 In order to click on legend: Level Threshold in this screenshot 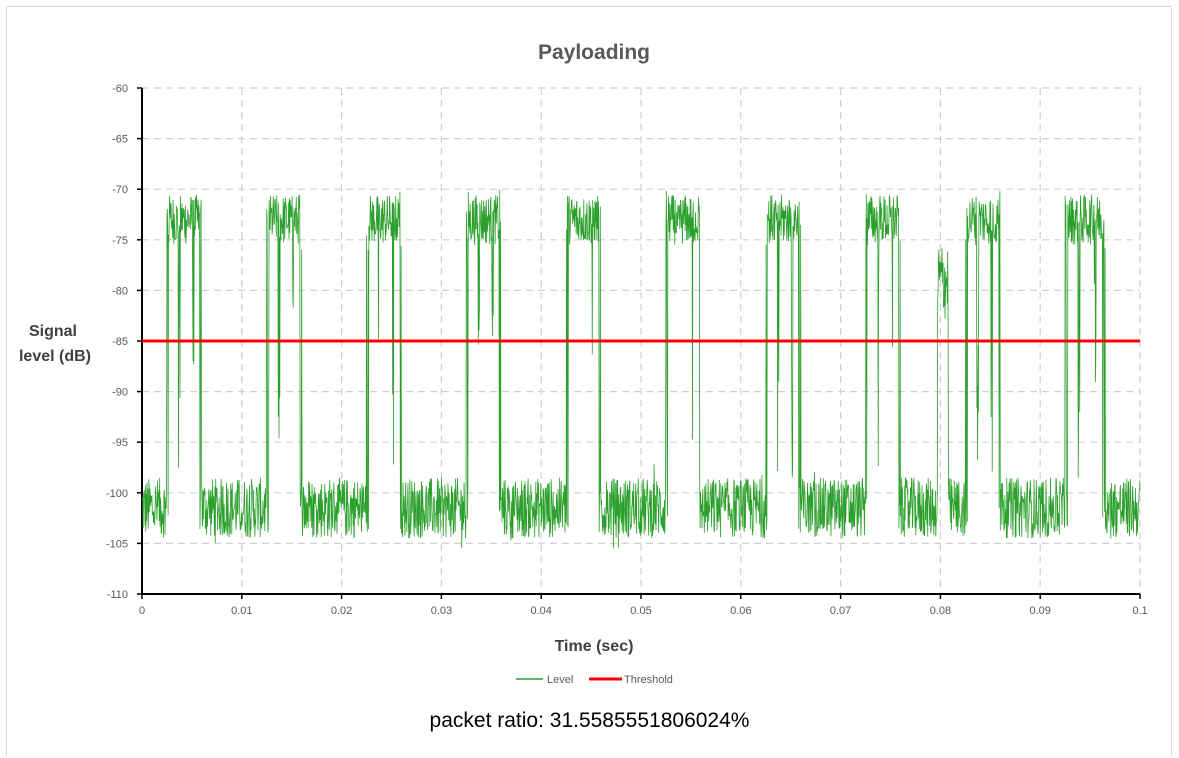, I will do `click(594, 680)`.